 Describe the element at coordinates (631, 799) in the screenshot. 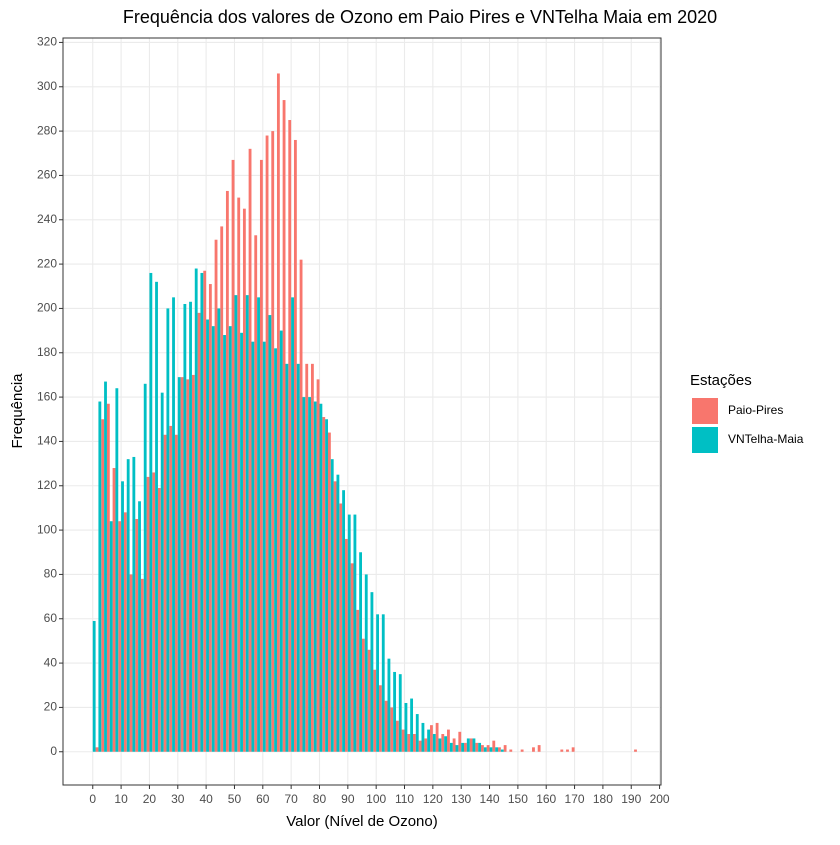

I see `x-tick-label: 190` at that location.